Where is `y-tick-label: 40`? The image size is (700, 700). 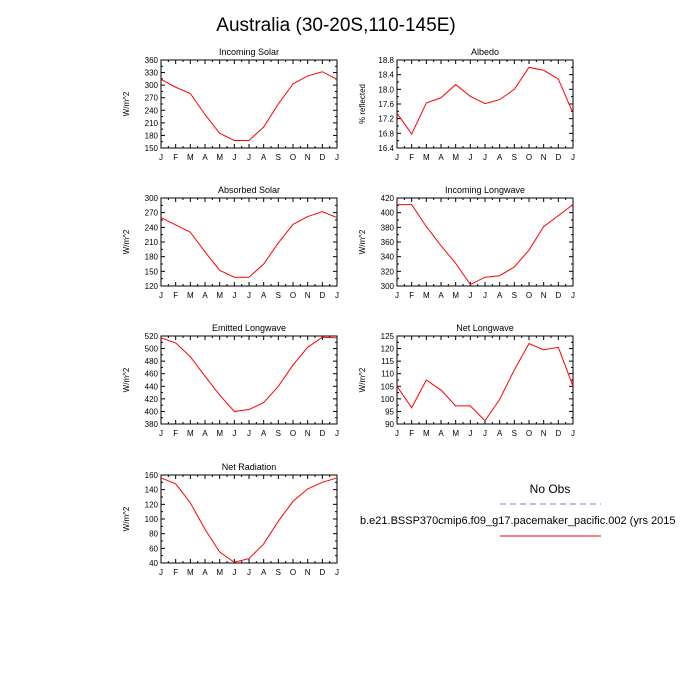
y-tick-label: 40 is located at coordinates (153, 563).